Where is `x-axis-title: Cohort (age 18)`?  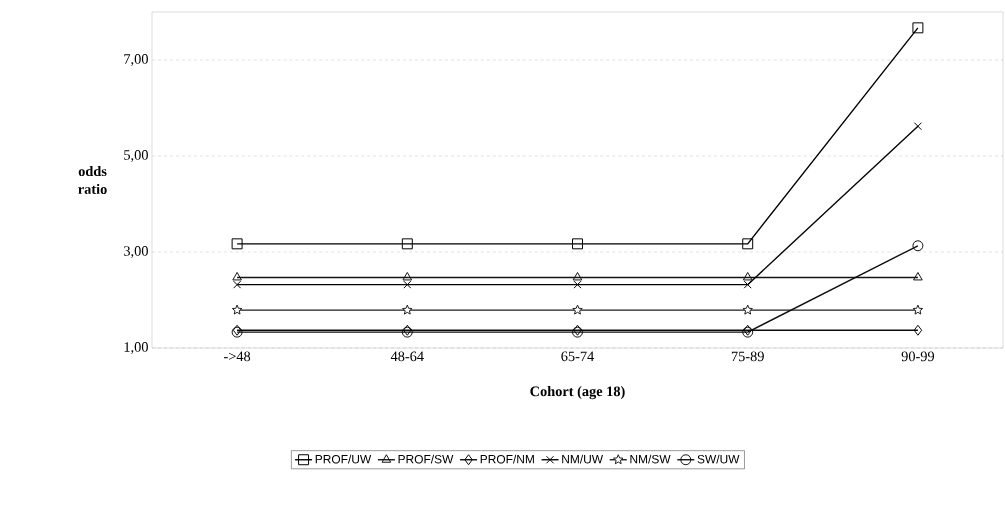 x-axis-title: Cohort (age 18) is located at coordinates (577, 393).